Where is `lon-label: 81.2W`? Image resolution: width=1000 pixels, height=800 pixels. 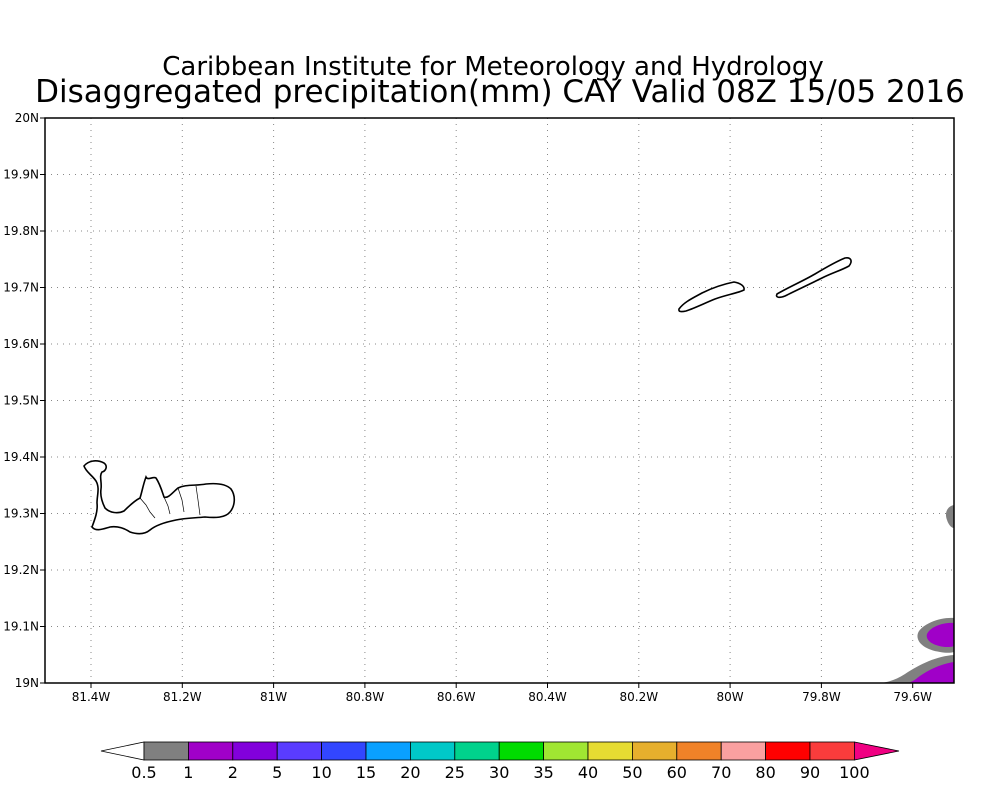
lon-label: 81.2W is located at coordinates (182, 697).